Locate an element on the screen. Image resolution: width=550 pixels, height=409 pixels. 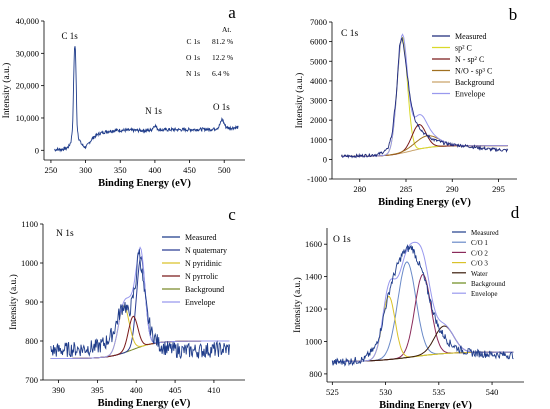
series-line-water is located at coordinates (423, 344).